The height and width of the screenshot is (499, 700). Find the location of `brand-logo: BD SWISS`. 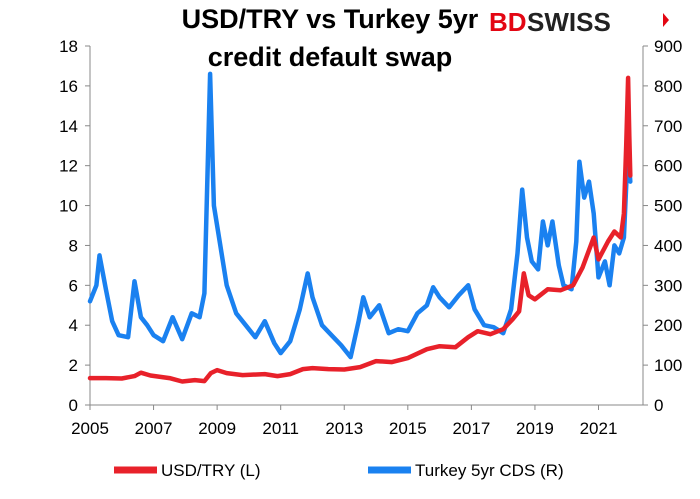

brand-logo: BD SWISS is located at coordinates (579, 22).